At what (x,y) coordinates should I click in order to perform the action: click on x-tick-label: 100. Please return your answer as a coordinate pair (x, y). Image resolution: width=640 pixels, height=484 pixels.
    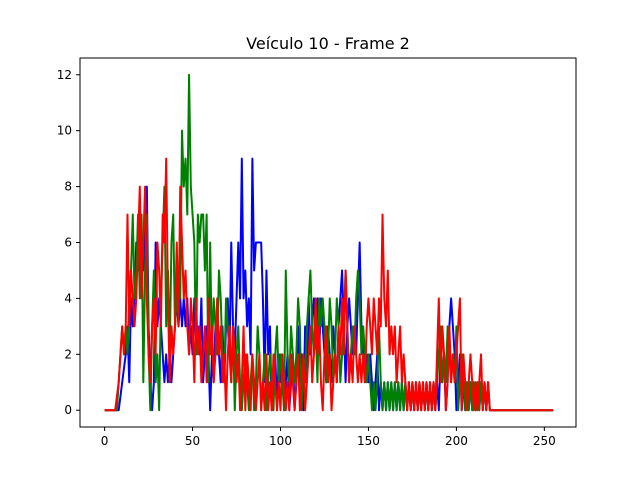
    Looking at the image, I should click on (280, 441).